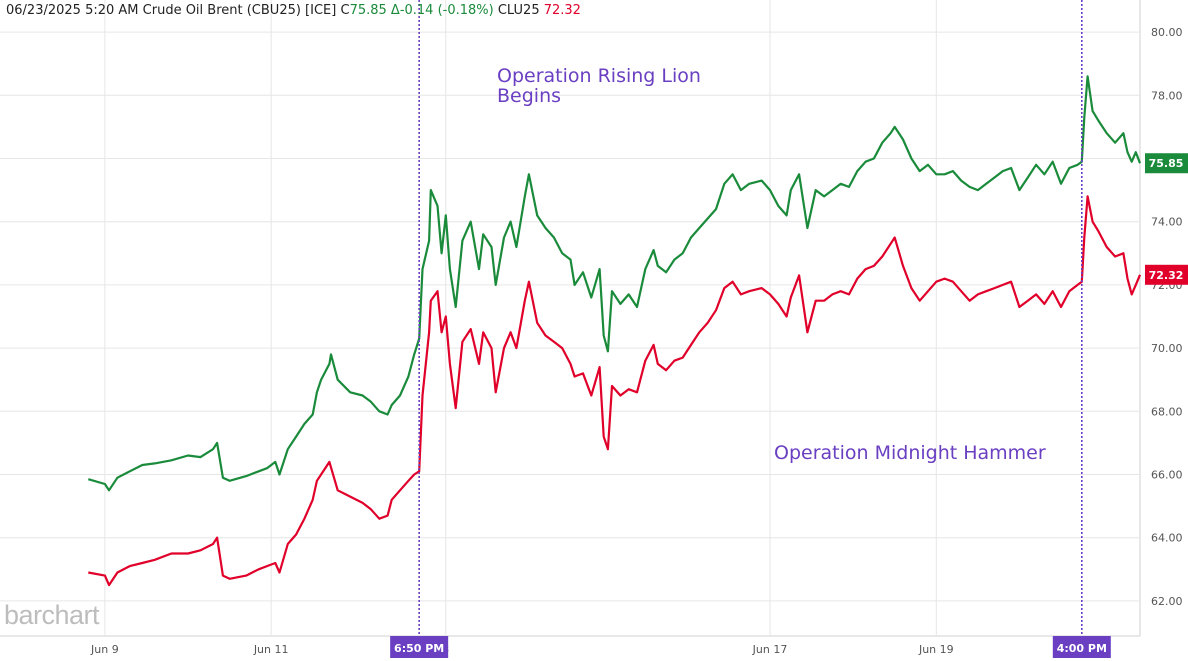 This screenshot has width=1188, height=661. I want to click on y-tick-label: 78.00, so click(1167, 95).